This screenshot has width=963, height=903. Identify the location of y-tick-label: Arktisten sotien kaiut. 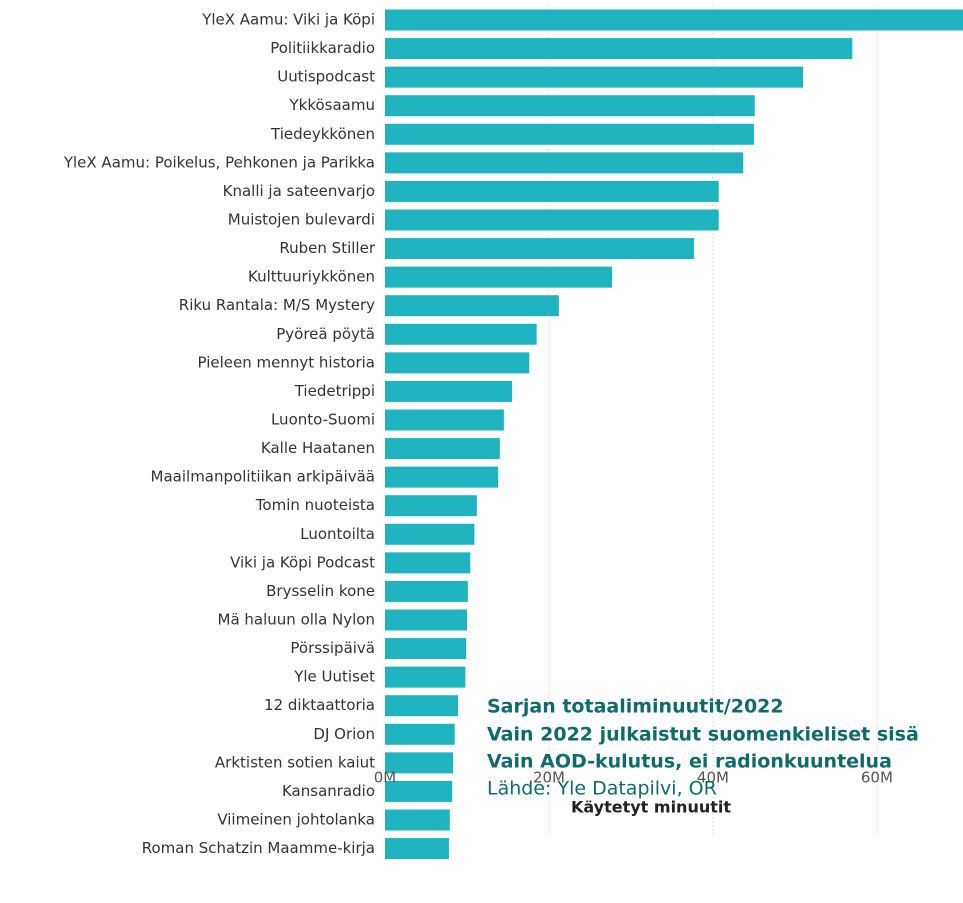
(295, 762).